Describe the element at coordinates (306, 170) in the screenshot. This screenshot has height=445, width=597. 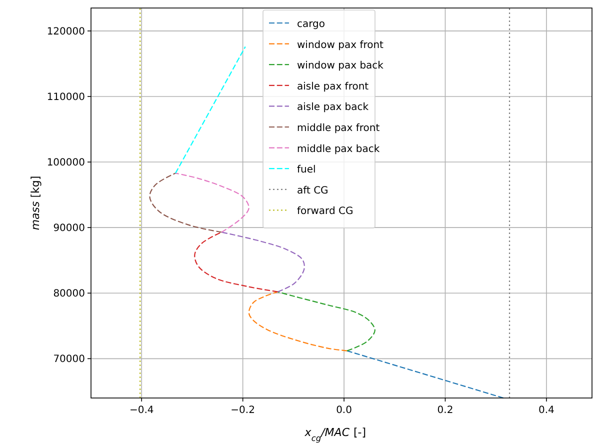
I see `legend-label: fuel` at that location.